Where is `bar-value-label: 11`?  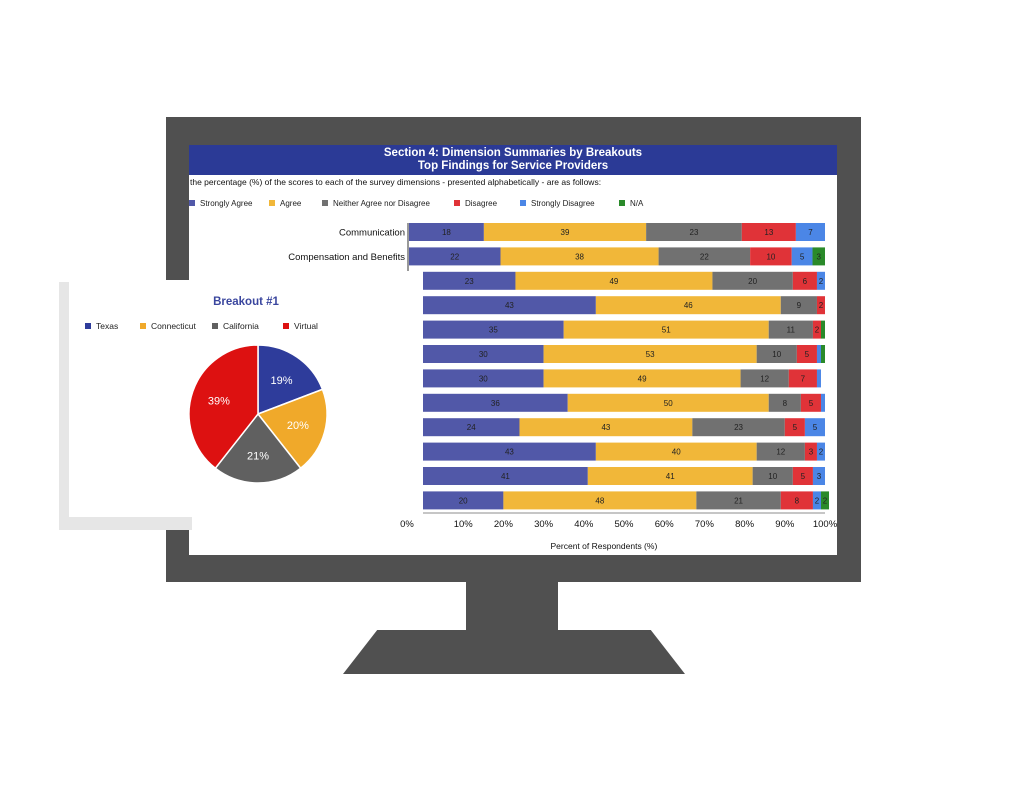 bar-value-label: 11 is located at coordinates (791, 330).